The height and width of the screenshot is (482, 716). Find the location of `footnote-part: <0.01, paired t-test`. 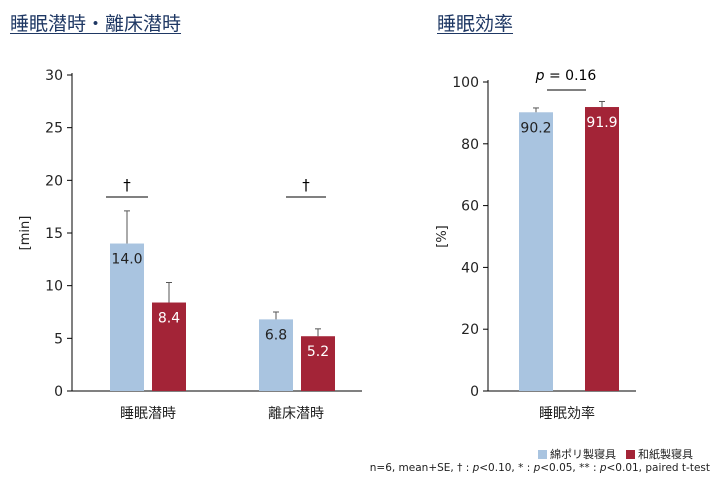

footnote-part: <0.01, paired t-test is located at coordinates (658, 468).